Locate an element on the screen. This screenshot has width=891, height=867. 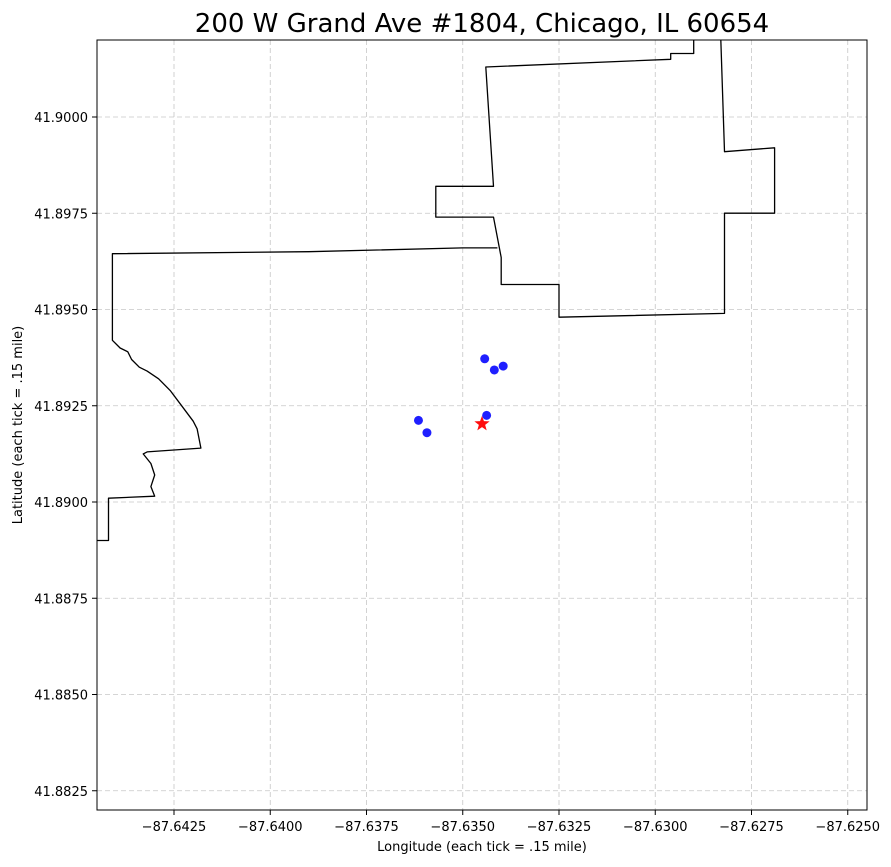
x-tick-label: −87.6250 is located at coordinates (847, 827).